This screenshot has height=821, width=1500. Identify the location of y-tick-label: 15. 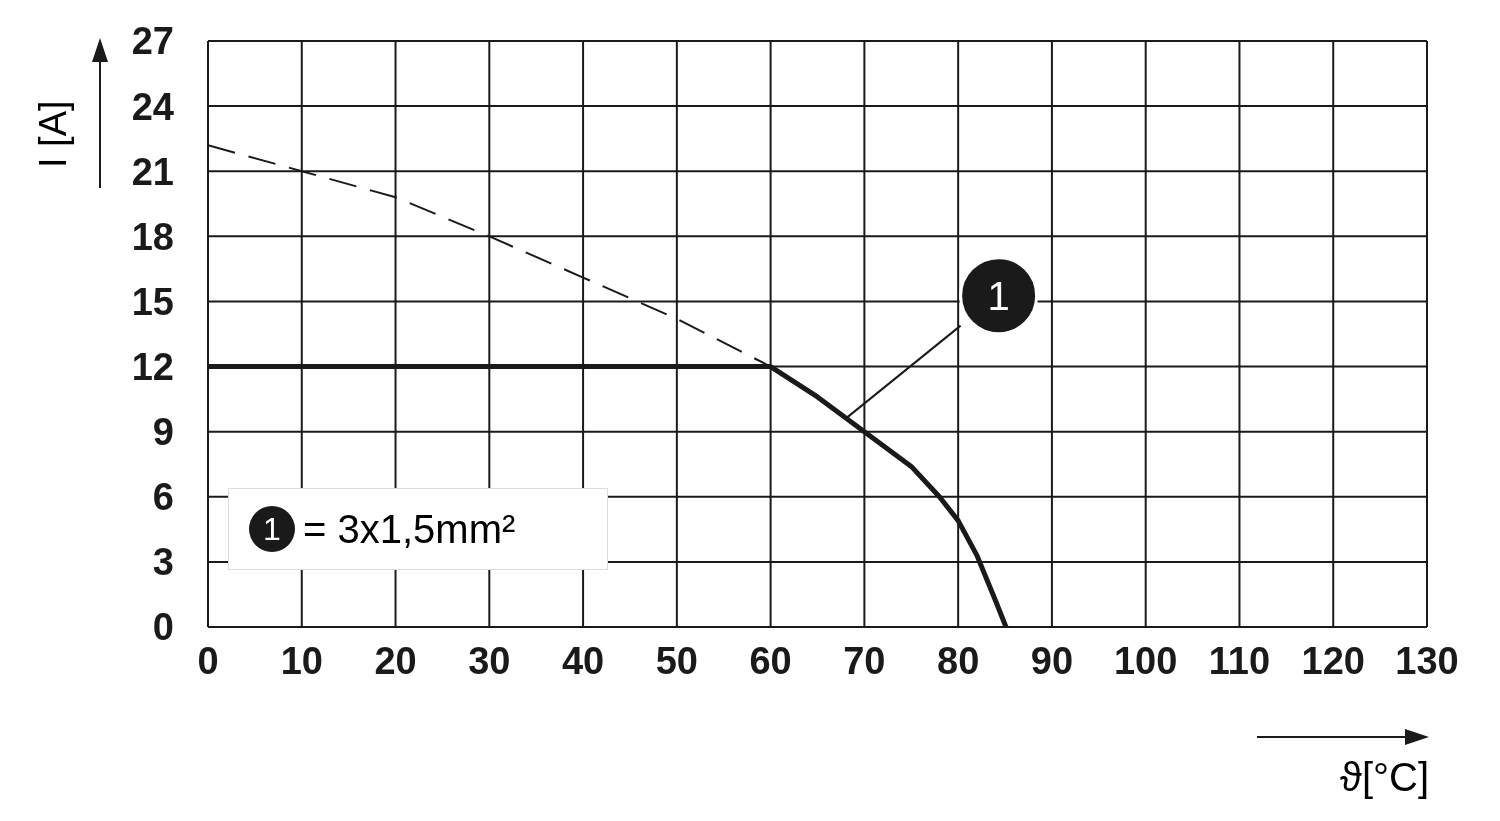
(152, 301).